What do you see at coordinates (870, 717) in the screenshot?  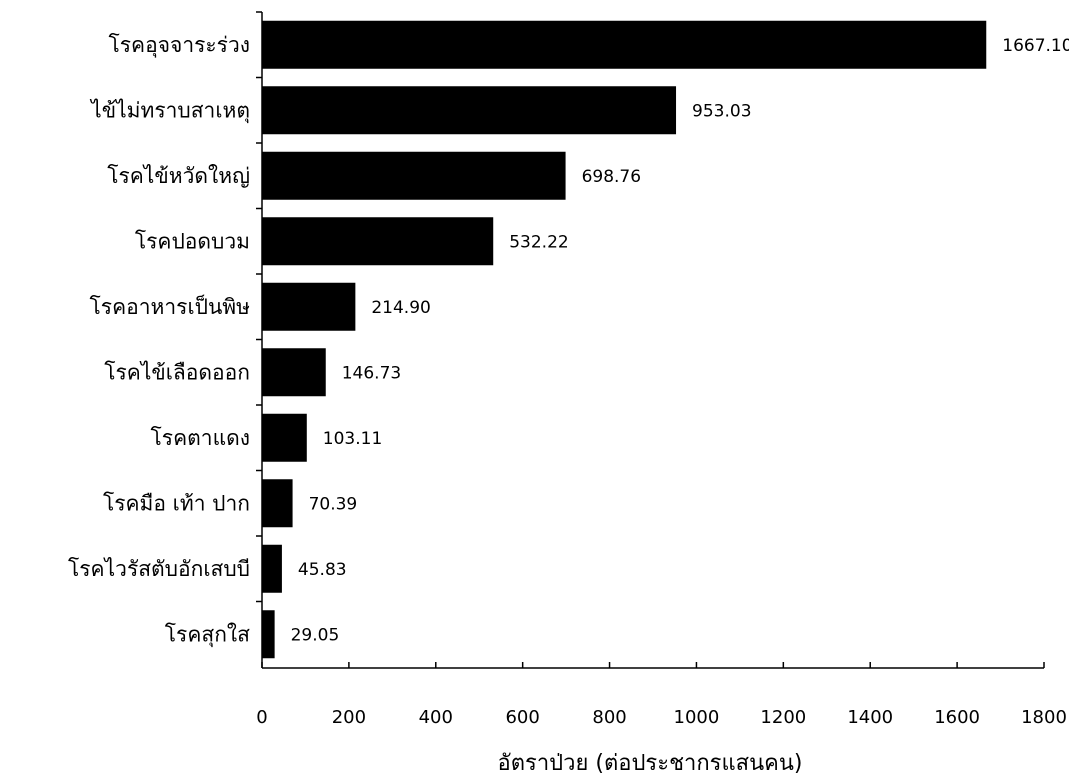 I see `x-tick-label: 1400` at bounding box center [870, 717].